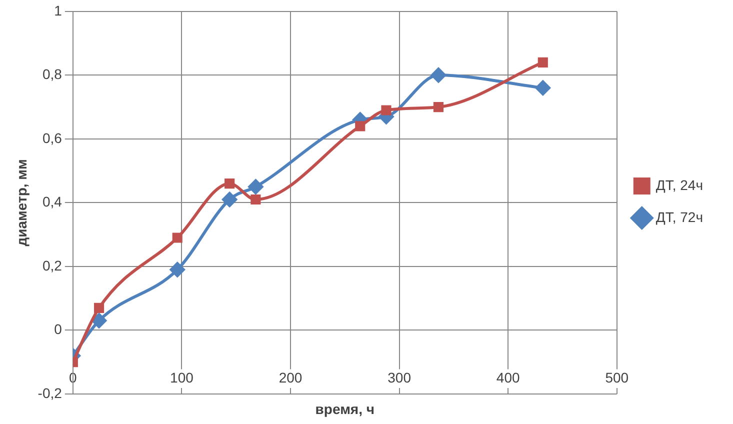 This screenshot has width=733, height=424. What do you see at coordinates (680, 216) in the screenshot?
I see `legend-label: ДТ, 72ч` at bounding box center [680, 216].